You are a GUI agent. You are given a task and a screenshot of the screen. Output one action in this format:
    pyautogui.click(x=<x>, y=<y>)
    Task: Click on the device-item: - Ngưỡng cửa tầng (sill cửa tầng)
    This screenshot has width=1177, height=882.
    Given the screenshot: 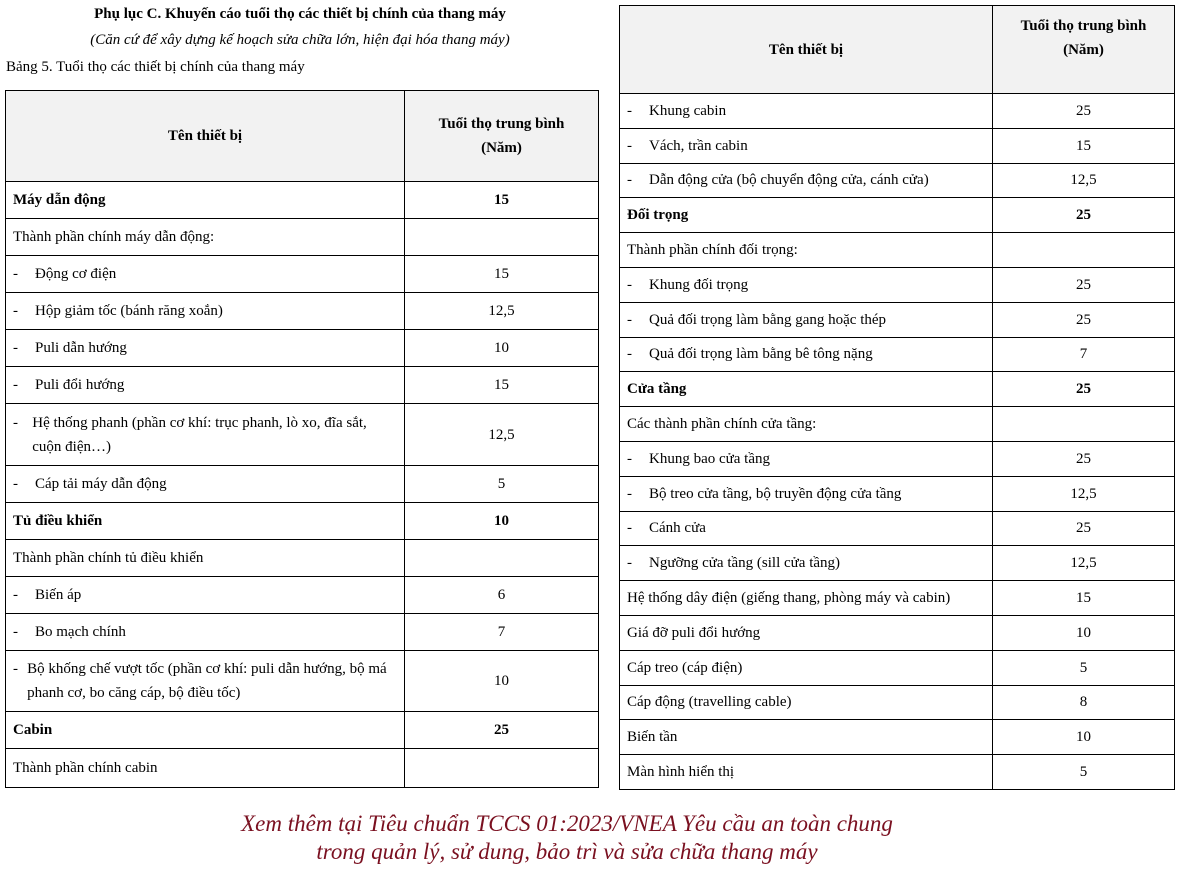 What is the action you would take?
    pyautogui.click(x=806, y=563)
    